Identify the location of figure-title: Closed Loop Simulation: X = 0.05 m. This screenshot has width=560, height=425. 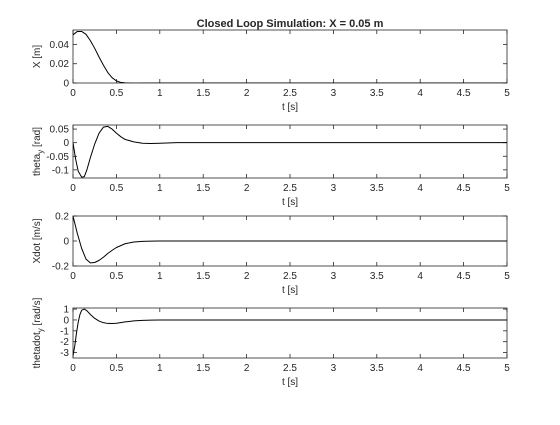
(290, 24).